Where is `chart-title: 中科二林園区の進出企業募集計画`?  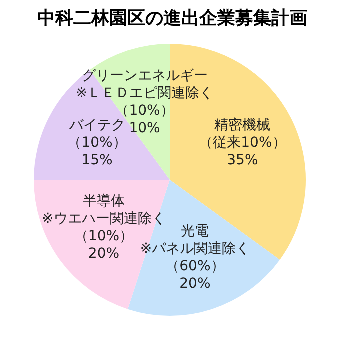
chart-title: 中科二林園区の進出企業募集計画 is located at coordinates (173, 18).